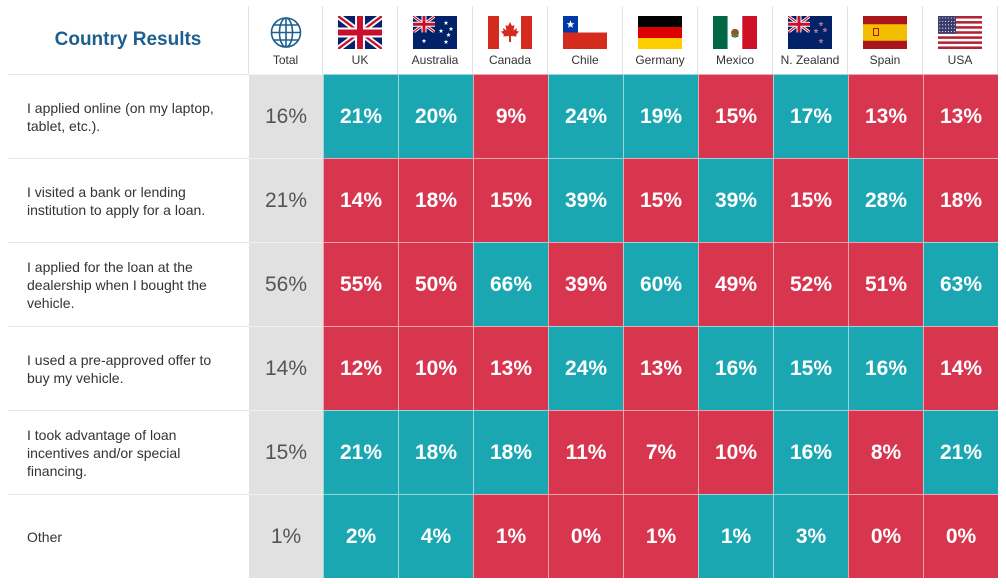 The width and height of the screenshot is (1006, 584). I want to click on column-header-n-zealand: N. Zealand, so click(810, 40).